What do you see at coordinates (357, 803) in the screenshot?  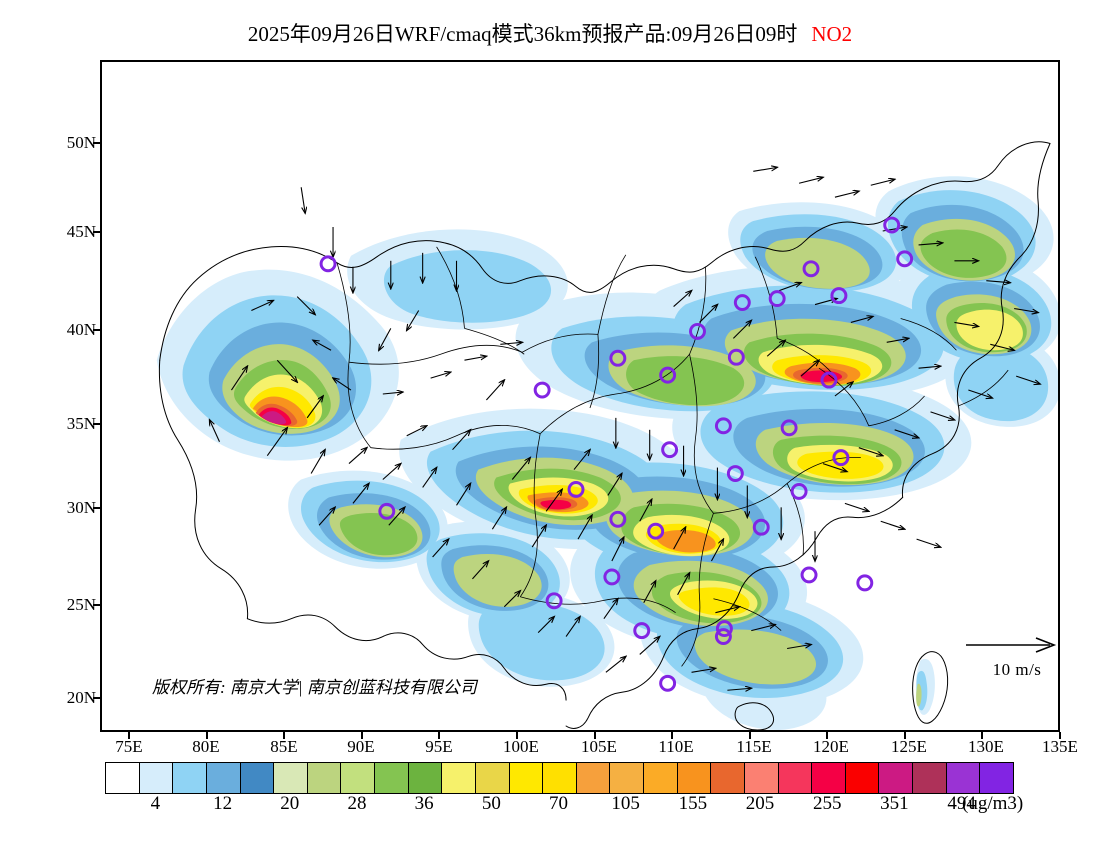 I see `colorbar-tick-label: 28` at bounding box center [357, 803].